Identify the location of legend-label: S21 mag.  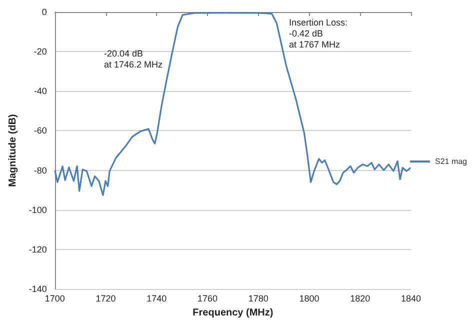
(451, 161).